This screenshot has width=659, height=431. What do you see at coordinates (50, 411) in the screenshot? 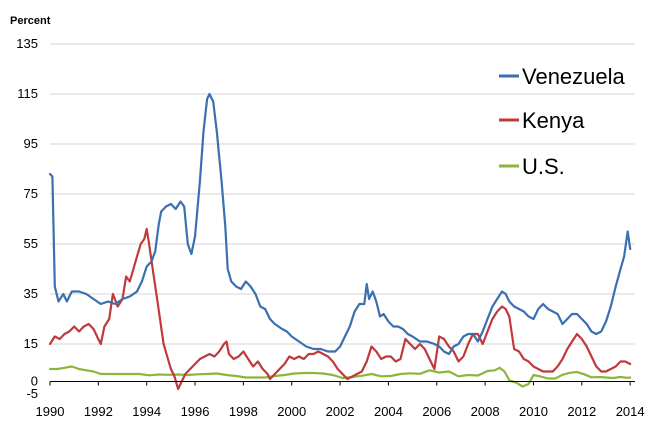
I see `x-tick-label: 1990` at bounding box center [50, 411].